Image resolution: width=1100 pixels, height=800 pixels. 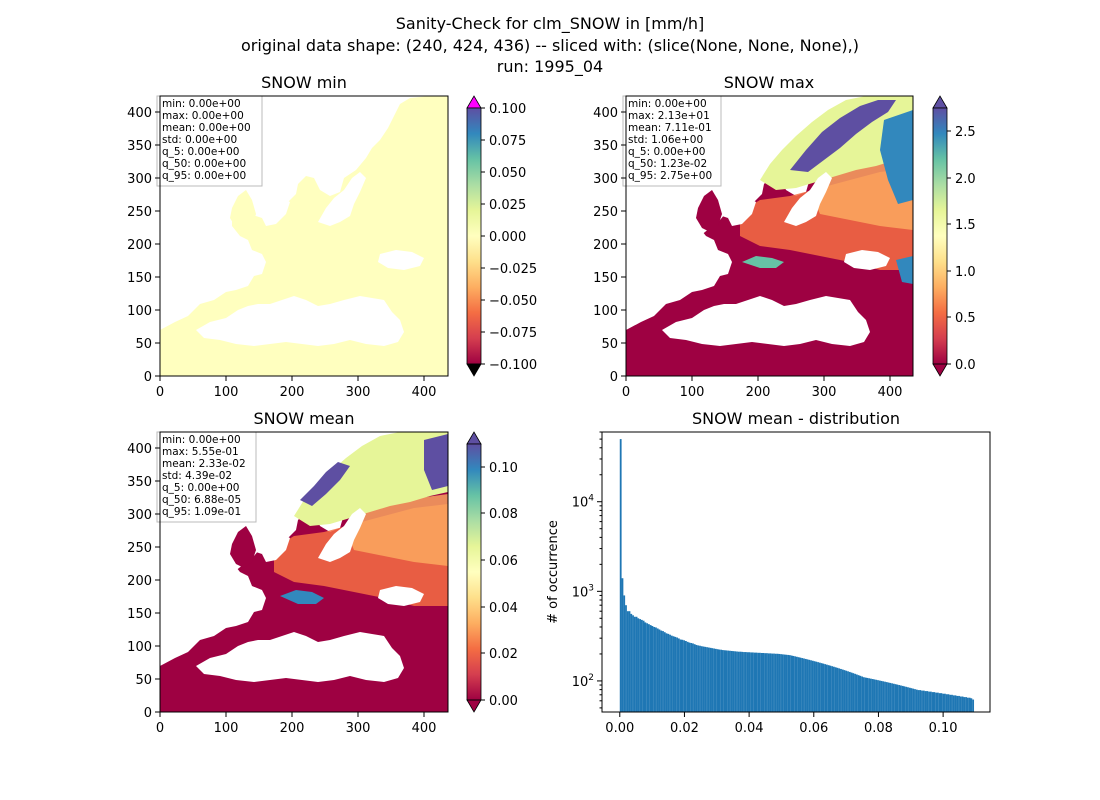 I want to click on colorbar-gradient, so click(x=940, y=236).